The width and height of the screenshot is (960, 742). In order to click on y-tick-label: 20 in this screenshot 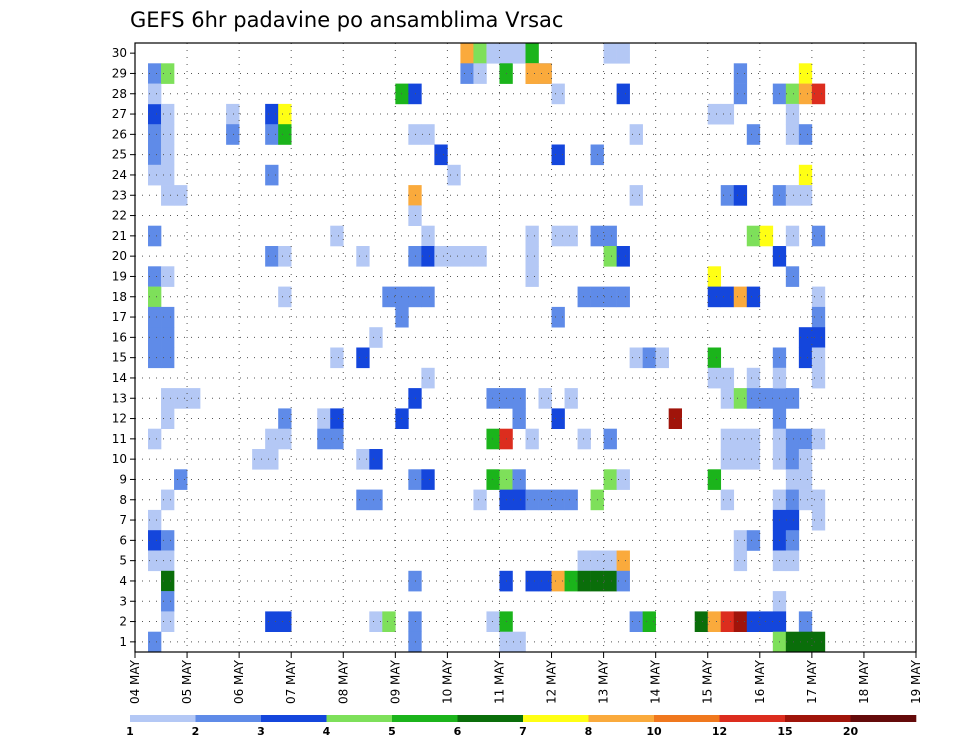, I will do `click(119, 256)`.